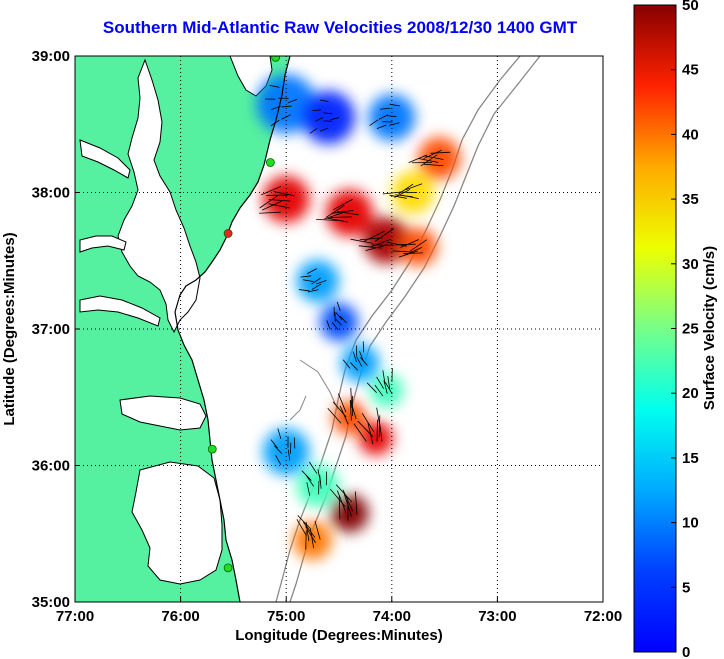 The image size is (724, 659). Describe the element at coordinates (51, 329) in the screenshot. I see `y-tick-2: 37:00` at that location.